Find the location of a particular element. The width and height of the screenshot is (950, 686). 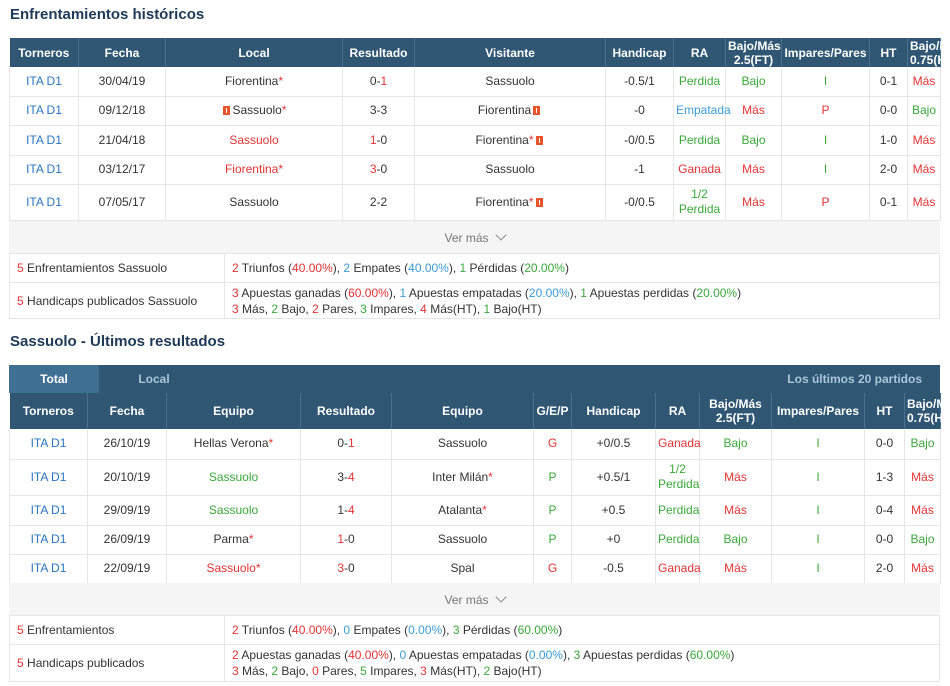

chevron-down-icon is located at coordinates (500, 235).